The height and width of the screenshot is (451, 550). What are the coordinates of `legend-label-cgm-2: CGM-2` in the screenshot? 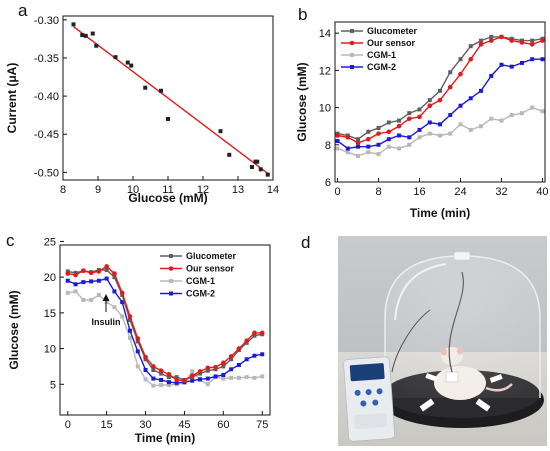 It's located at (381, 67).